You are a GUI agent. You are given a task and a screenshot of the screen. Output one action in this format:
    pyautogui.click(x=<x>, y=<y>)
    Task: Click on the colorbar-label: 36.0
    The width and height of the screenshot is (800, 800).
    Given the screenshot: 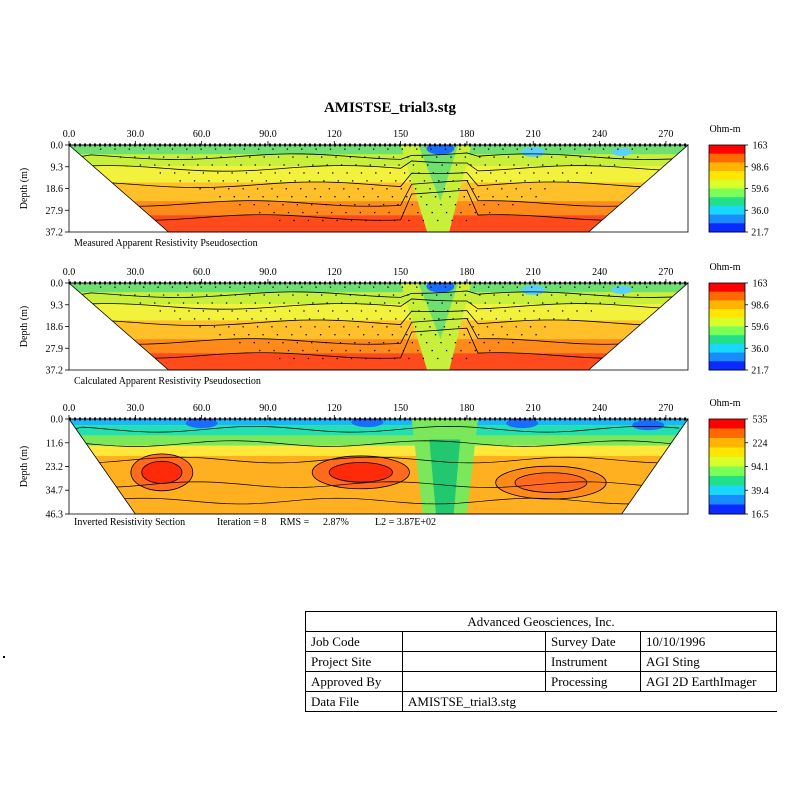 What is the action you would take?
    pyautogui.click(x=760, y=349)
    